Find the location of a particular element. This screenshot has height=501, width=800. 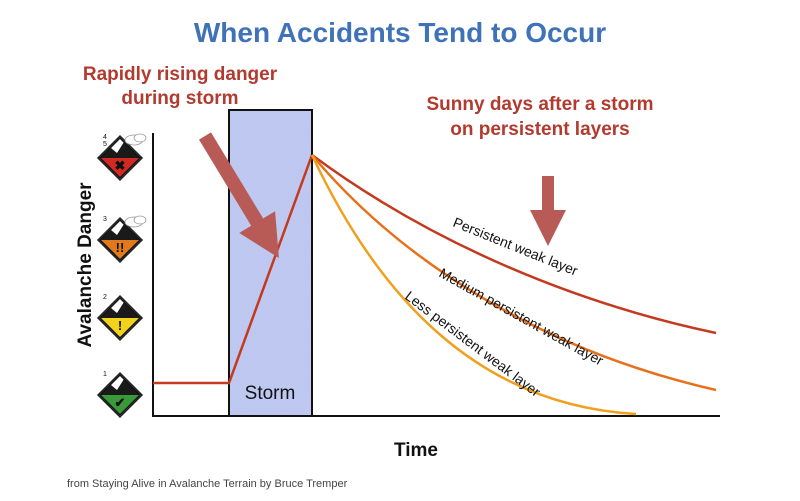

rising-annotation-line2: during storm is located at coordinates (179, 98).